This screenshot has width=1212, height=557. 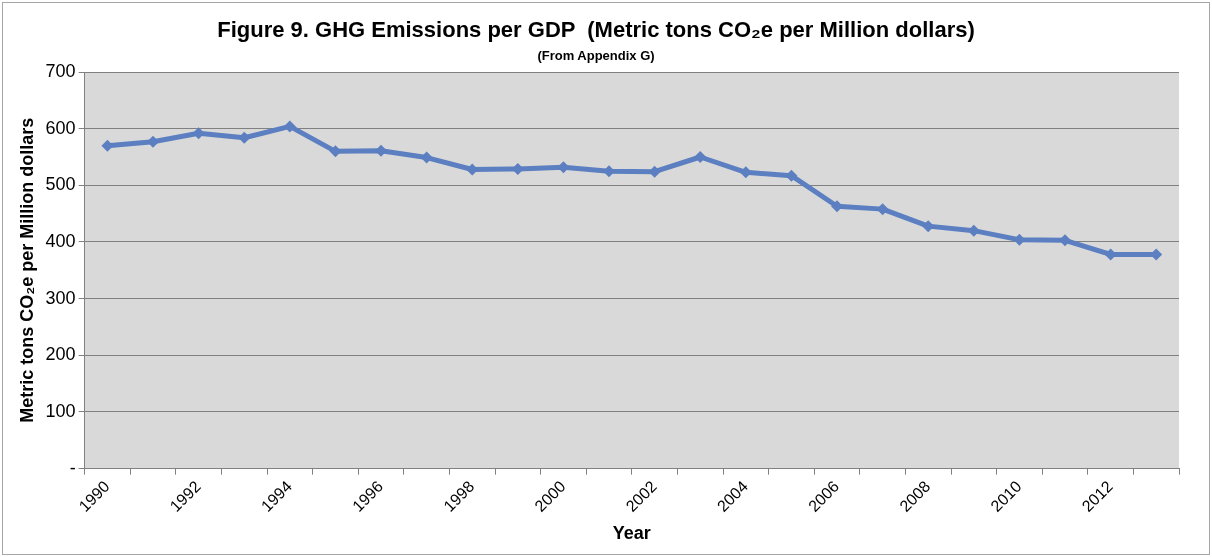 I want to click on y-tick-label: 600, so click(x=60, y=127).